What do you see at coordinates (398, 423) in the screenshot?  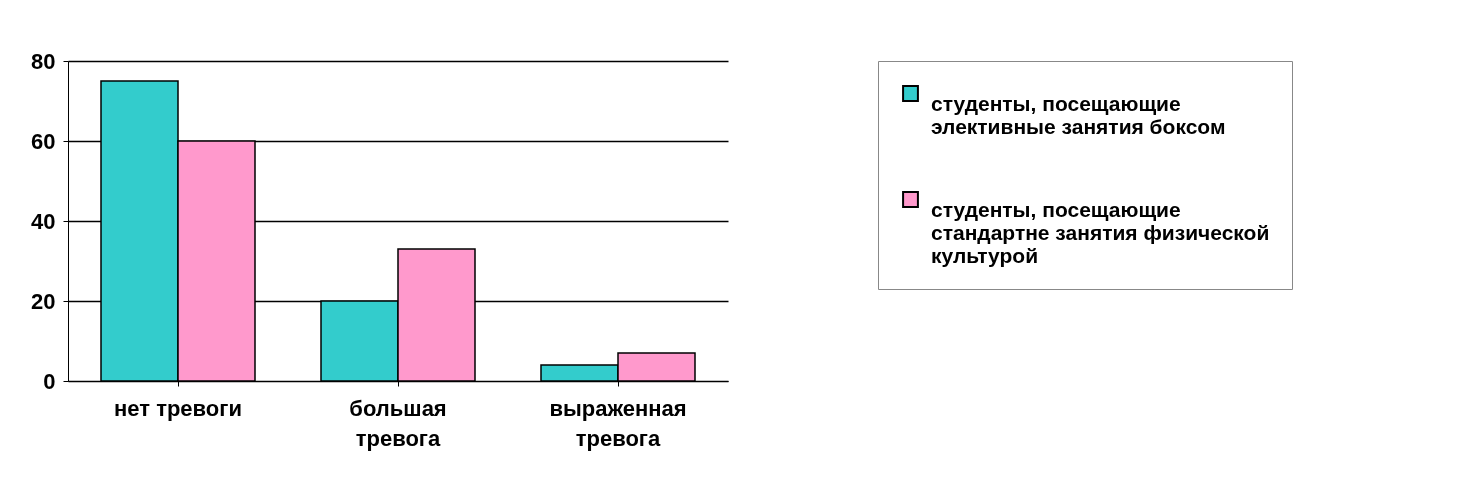 I see `x-tick-label: большая тревога` at bounding box center [398, 423].